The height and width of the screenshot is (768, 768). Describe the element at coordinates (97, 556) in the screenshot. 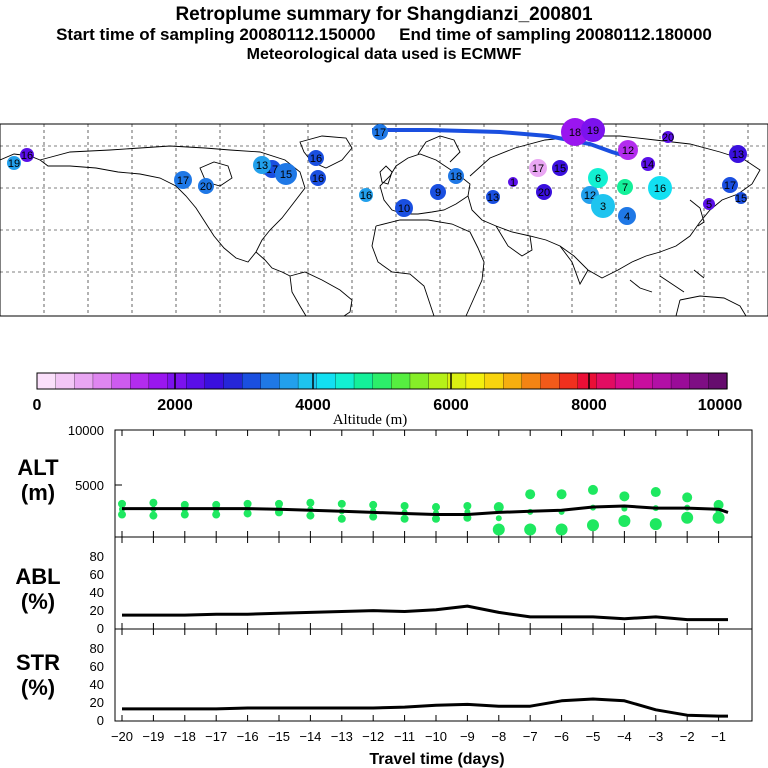

I see `abl-y-tick-label: 80` at that location.